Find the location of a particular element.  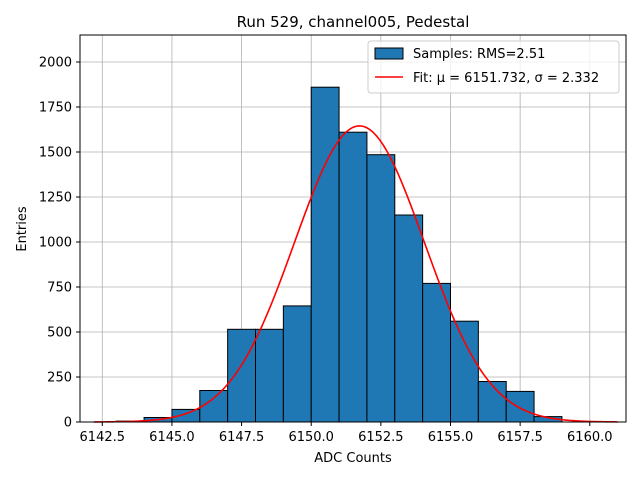

y-axis-label: Entries is located at coordinates (22, 229).